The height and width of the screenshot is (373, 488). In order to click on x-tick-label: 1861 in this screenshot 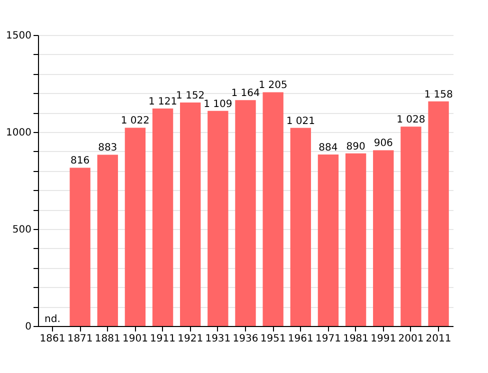, I will do `click(53, 339)`.